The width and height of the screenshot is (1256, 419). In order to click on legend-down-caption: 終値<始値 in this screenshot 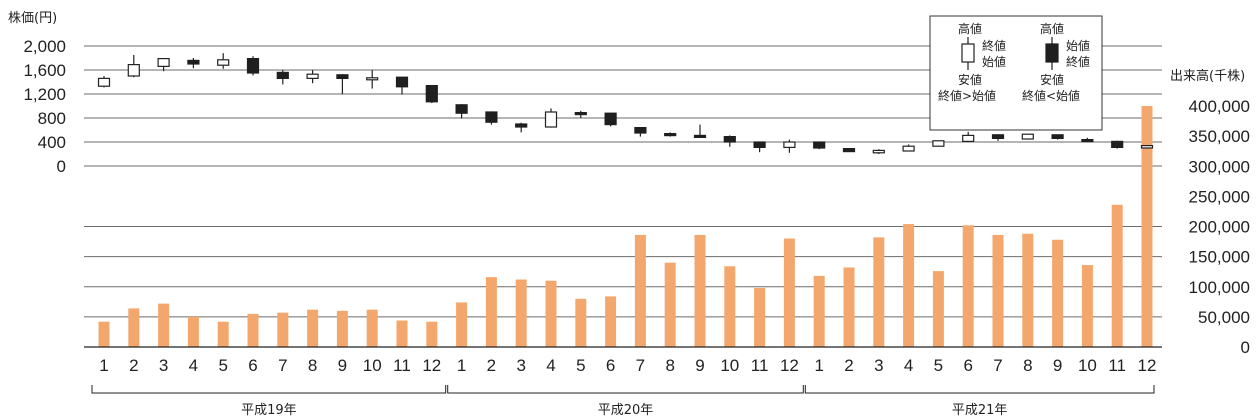, I will do `click(1051, 95)`.